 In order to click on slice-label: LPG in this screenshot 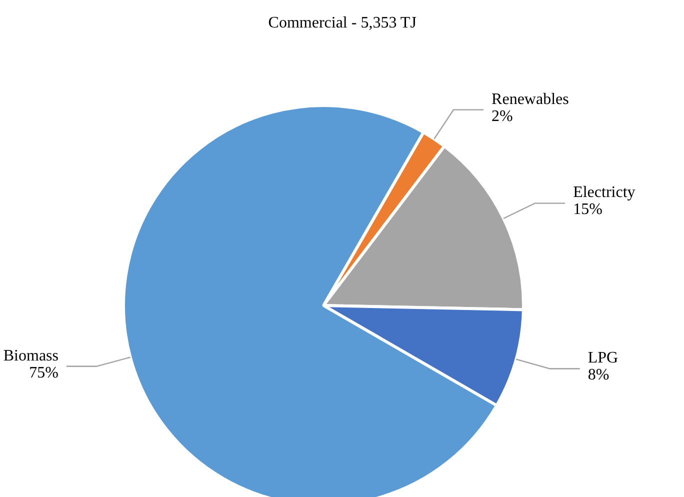, I will do `click(603, 358)`.